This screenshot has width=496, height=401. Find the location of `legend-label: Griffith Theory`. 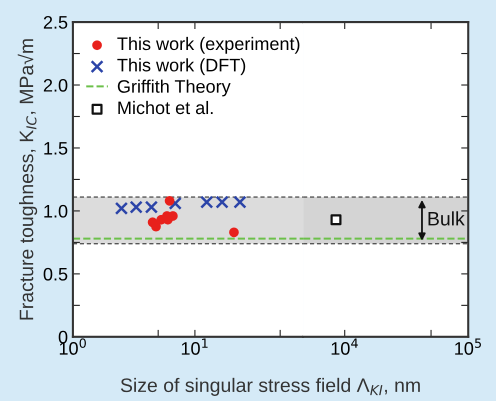

legend-label: Griffith Theory is located at coordinates (174, 88).